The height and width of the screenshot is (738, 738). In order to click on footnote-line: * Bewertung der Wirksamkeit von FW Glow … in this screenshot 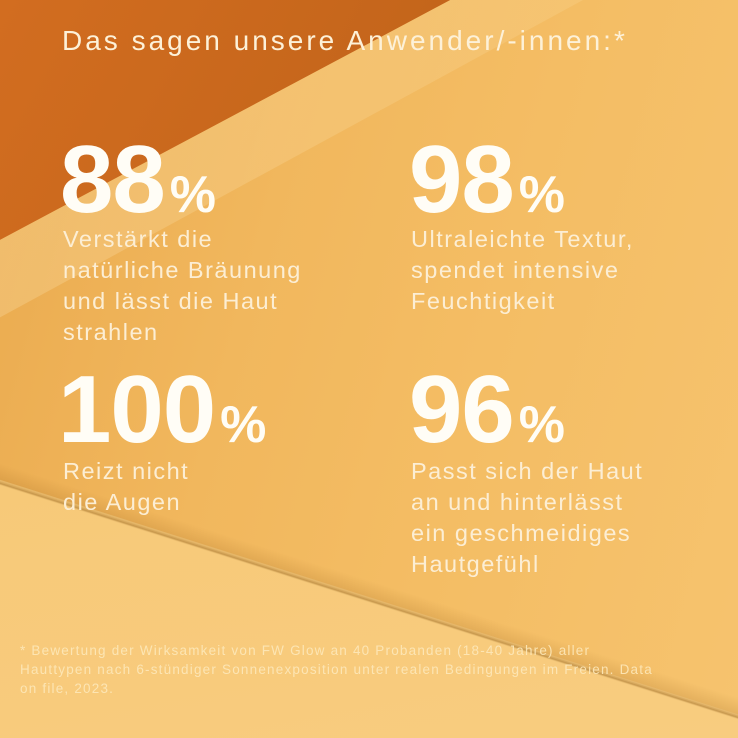, I will do `click(305, 650)`.